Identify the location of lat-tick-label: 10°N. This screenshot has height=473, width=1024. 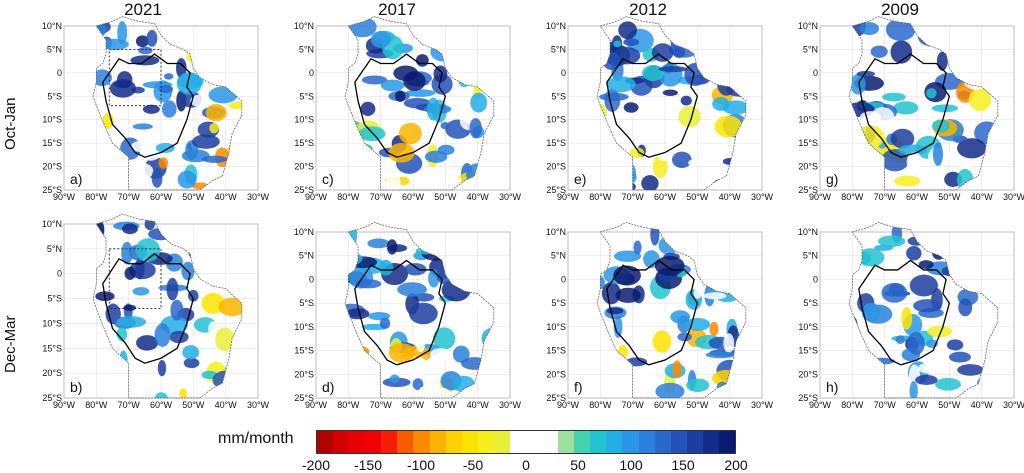
(304, 232).